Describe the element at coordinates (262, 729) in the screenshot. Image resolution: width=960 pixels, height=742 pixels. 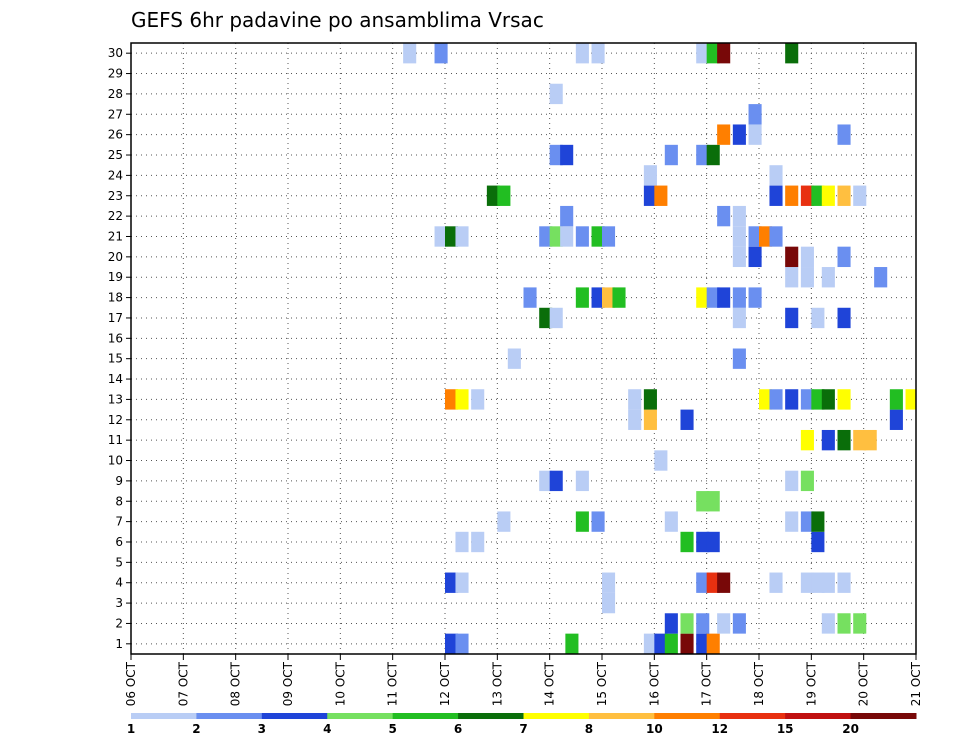
I see `colorbar-label: 3` at that location.